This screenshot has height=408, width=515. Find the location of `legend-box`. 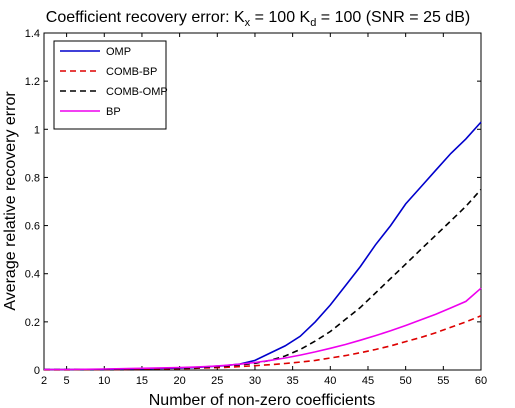

legend-box is located at coordinates (110, 85).